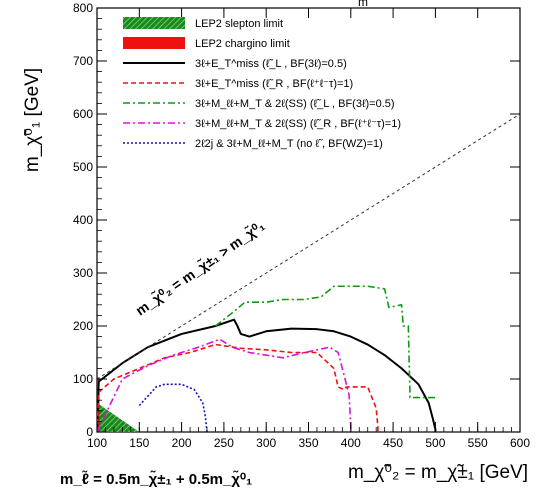 This screenshot has width=536, height=503. I want to click on y-tick-label: 400, so click(83, 220).